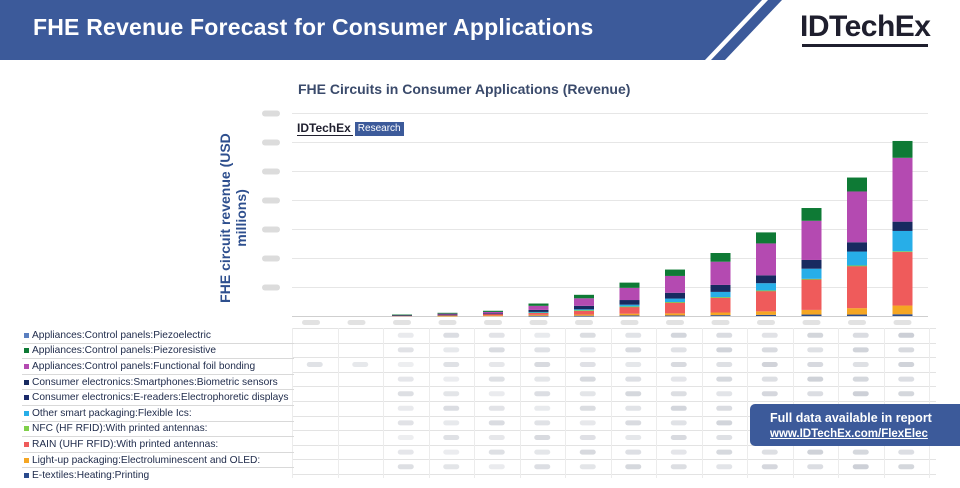 The width and height of the screenshot is (960, 488). I want to click on legend-item: RAIN (UHF RFID):With printed antennas:, so click(158, 444).